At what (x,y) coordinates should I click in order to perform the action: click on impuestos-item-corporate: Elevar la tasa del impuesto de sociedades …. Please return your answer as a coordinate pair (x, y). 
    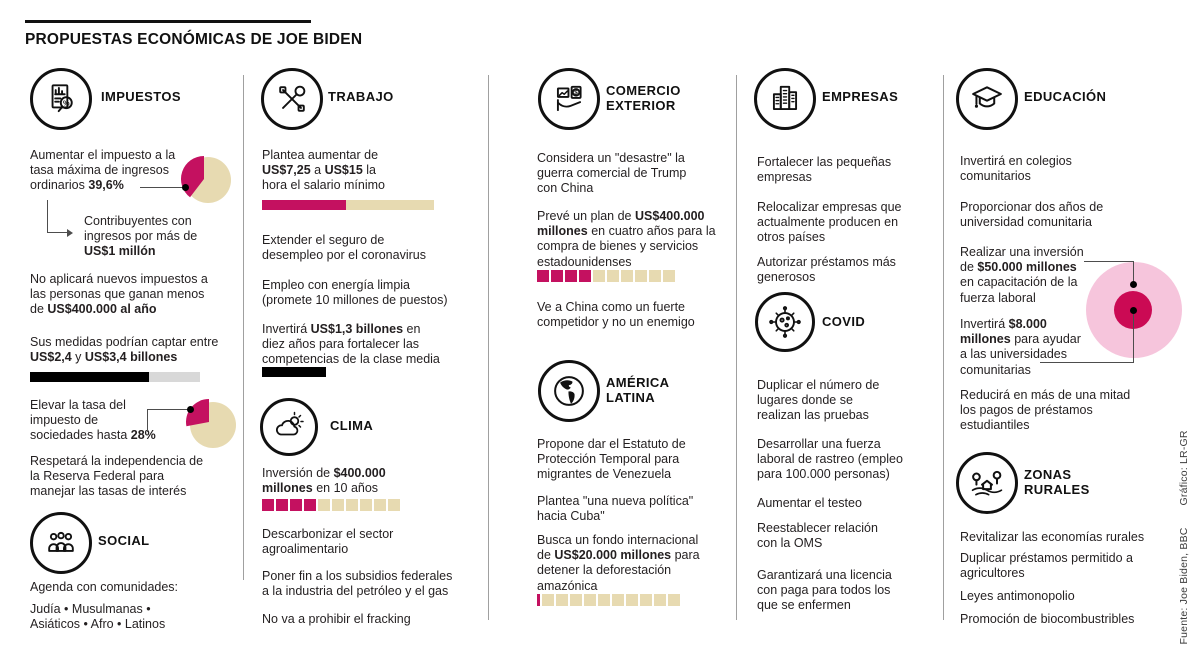
    Looking at the image, I should click on (93, 420).